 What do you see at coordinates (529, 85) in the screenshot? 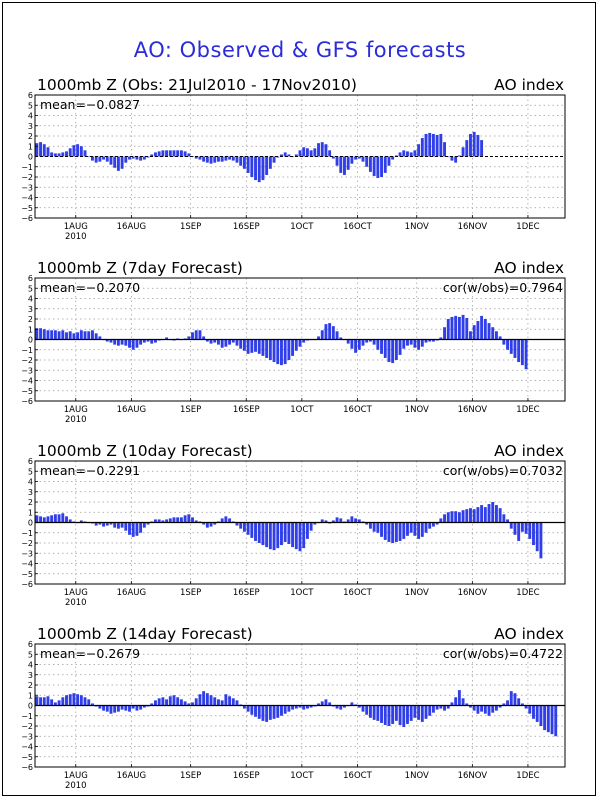
I see `panel-index-label: AO index` at bounding box center [529, 85].